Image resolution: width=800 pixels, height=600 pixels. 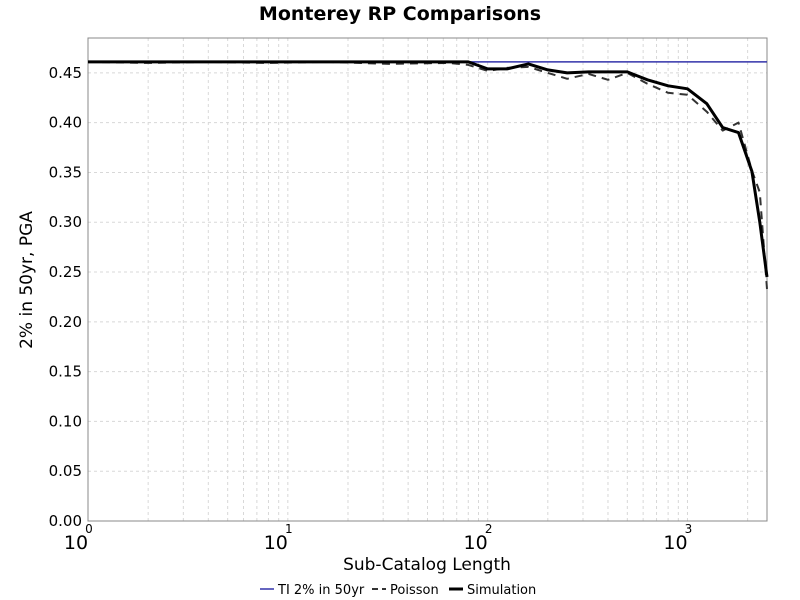 What do you see at coordinates (65, 222) in the screenshot?
I see `y-tick-label: 0.30` at bounding box center [65, 222].